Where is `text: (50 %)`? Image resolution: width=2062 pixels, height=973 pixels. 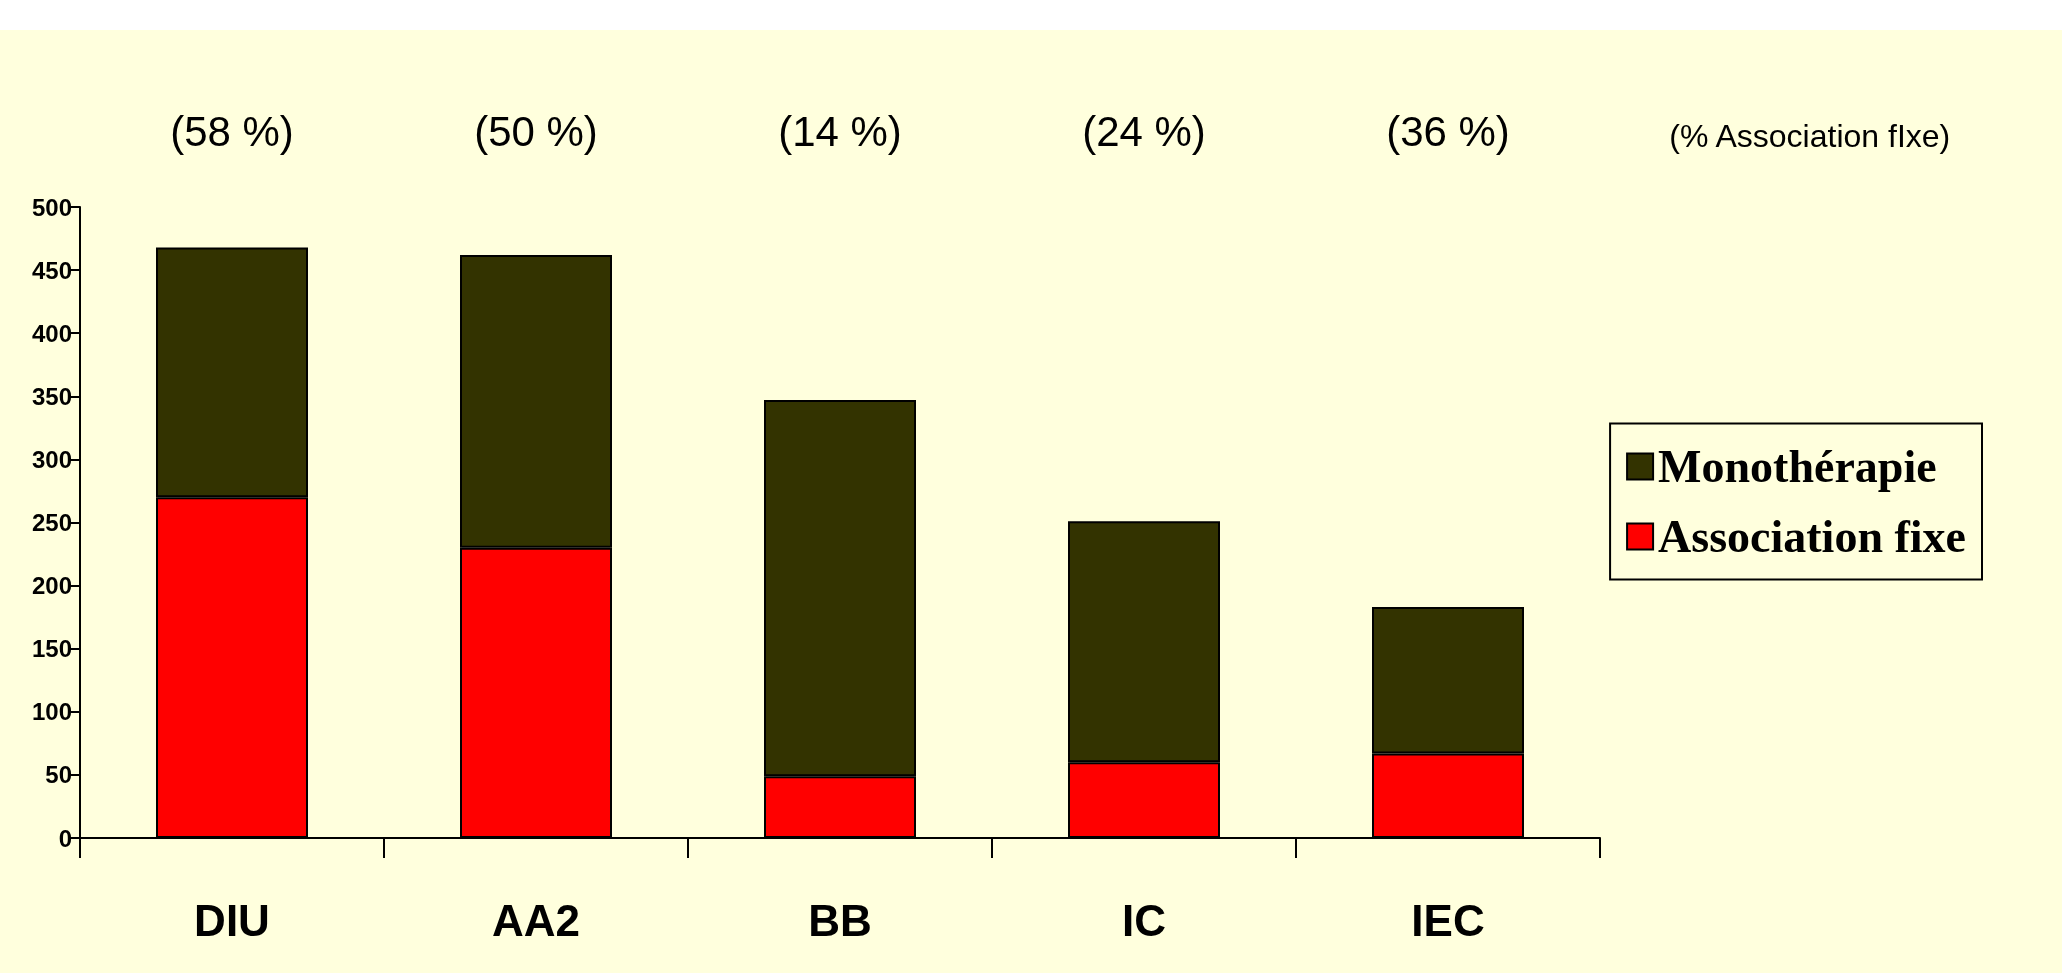 text: (50 %) is located at coordinates (536, 131).